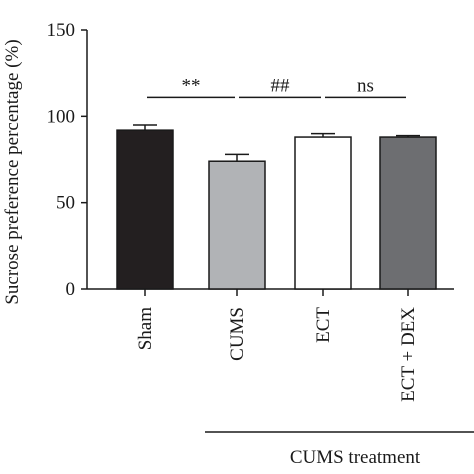 Image resolution: width=474 pixels, height=474 pixels. Describe the element at coordinates (276, 143) in the screenshot. I see `error-bars` at that location.